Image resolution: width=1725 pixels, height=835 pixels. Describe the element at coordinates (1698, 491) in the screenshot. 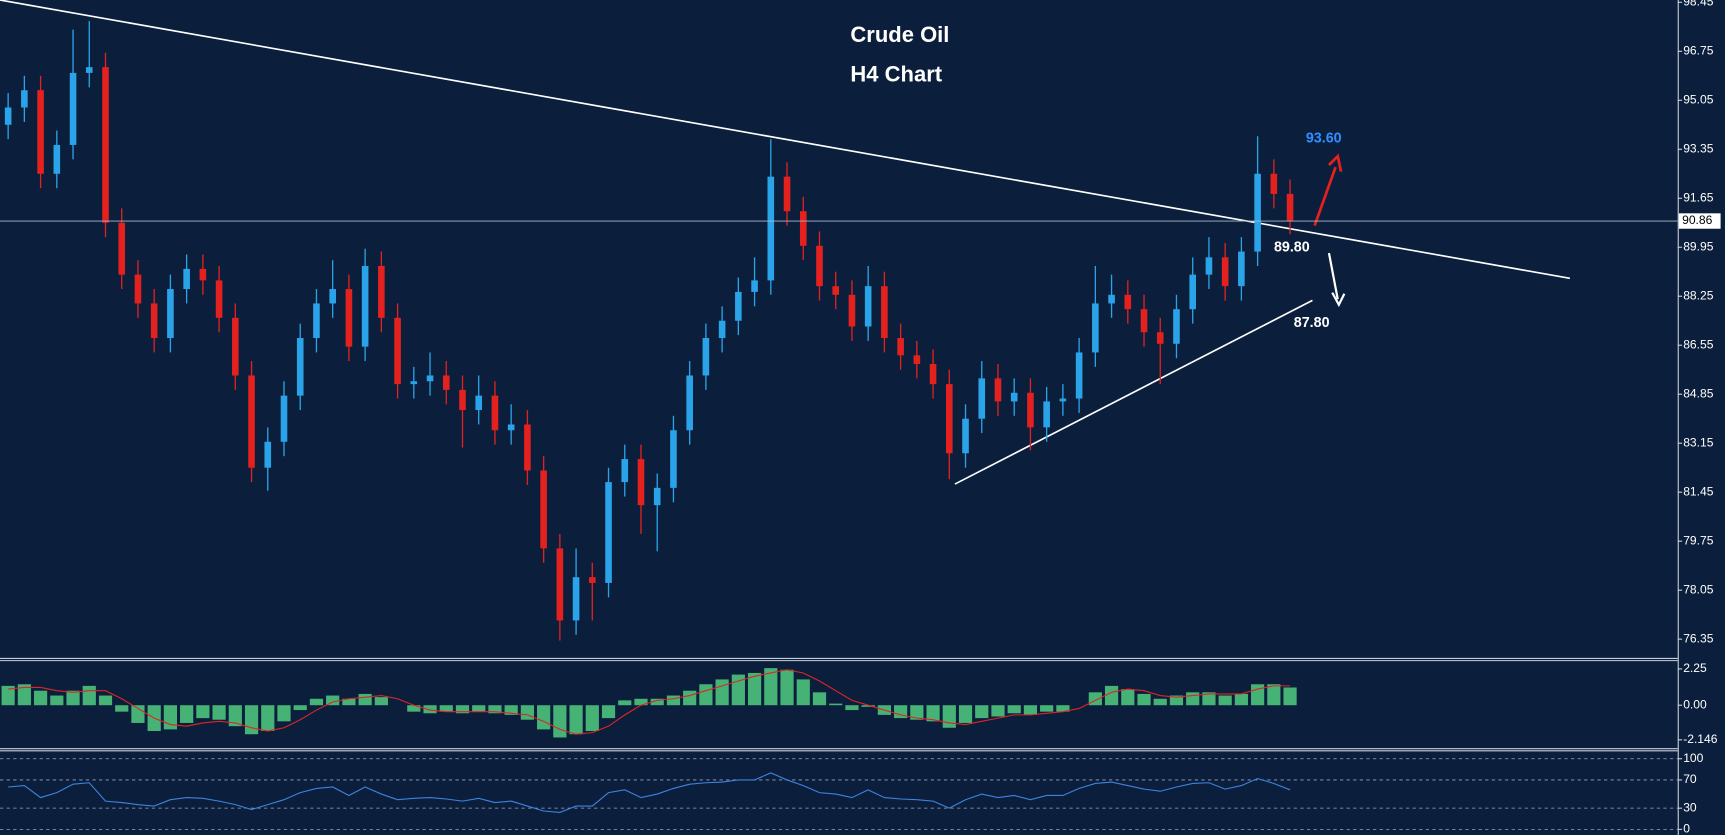

I see `y-tick-label: 81.45` at that location.